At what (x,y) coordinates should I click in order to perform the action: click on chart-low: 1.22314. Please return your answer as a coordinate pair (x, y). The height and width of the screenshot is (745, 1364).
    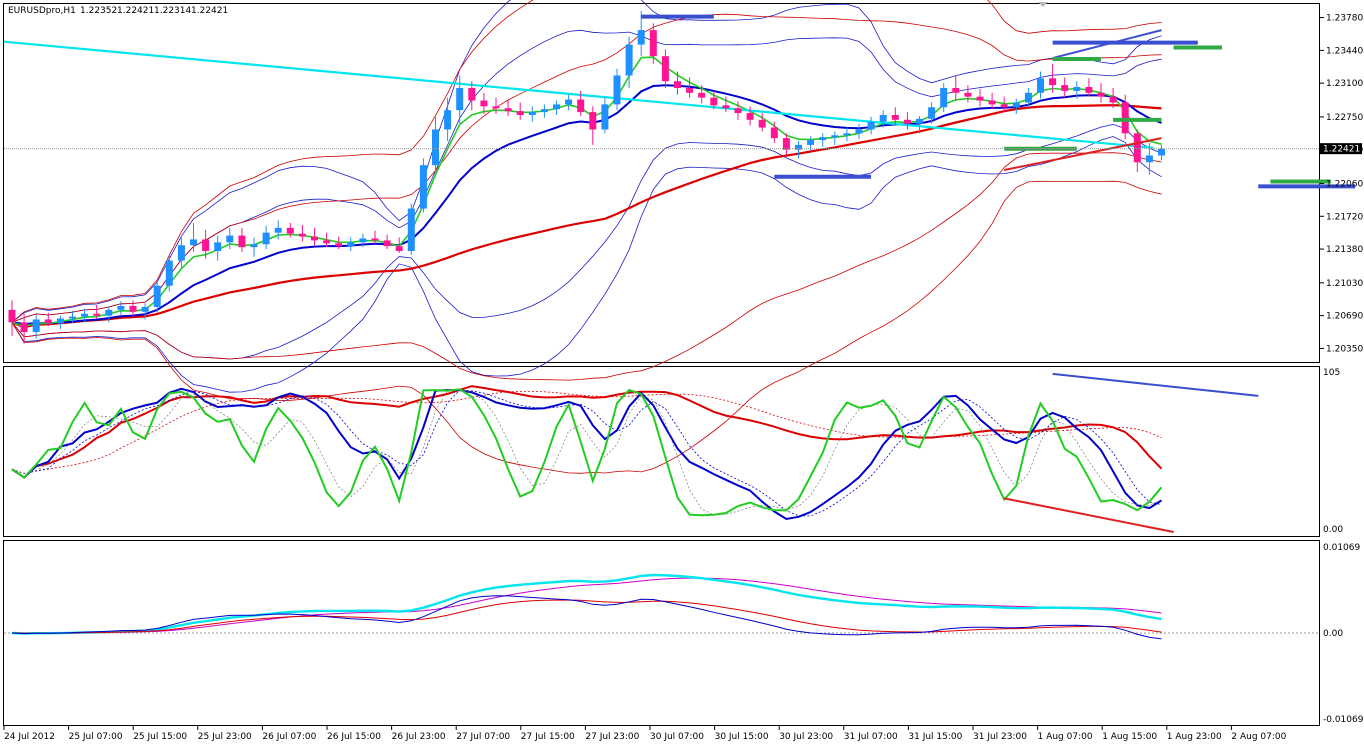
    Looking at the image, I should click on (172, 11).